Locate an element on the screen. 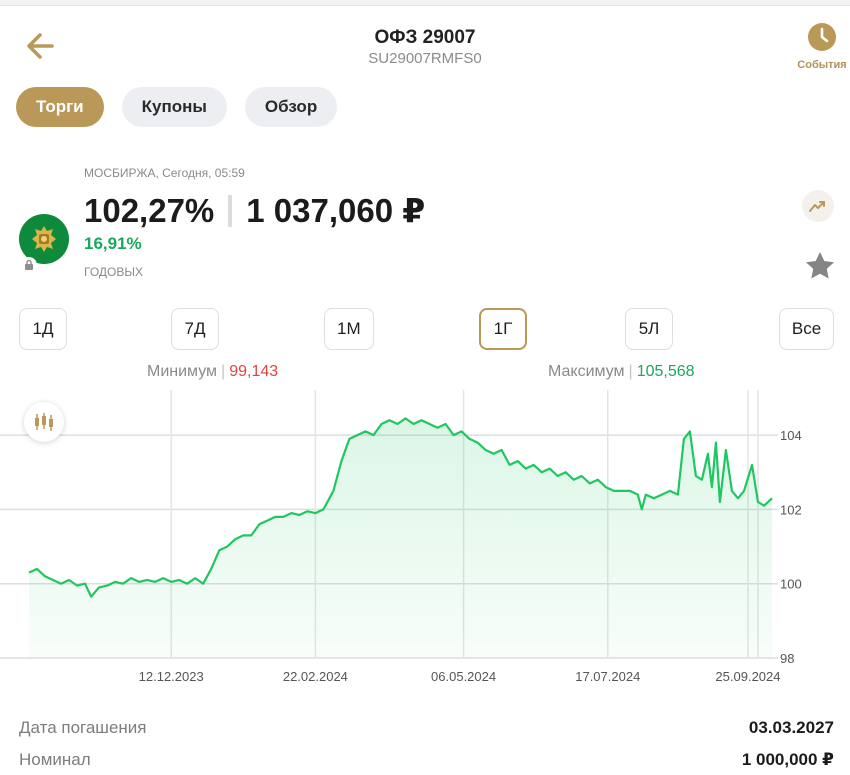 This screenshot has height=775, width=850. price-row: 102,27% 1 037,060 ₽ is located at coordinates (254, 210).